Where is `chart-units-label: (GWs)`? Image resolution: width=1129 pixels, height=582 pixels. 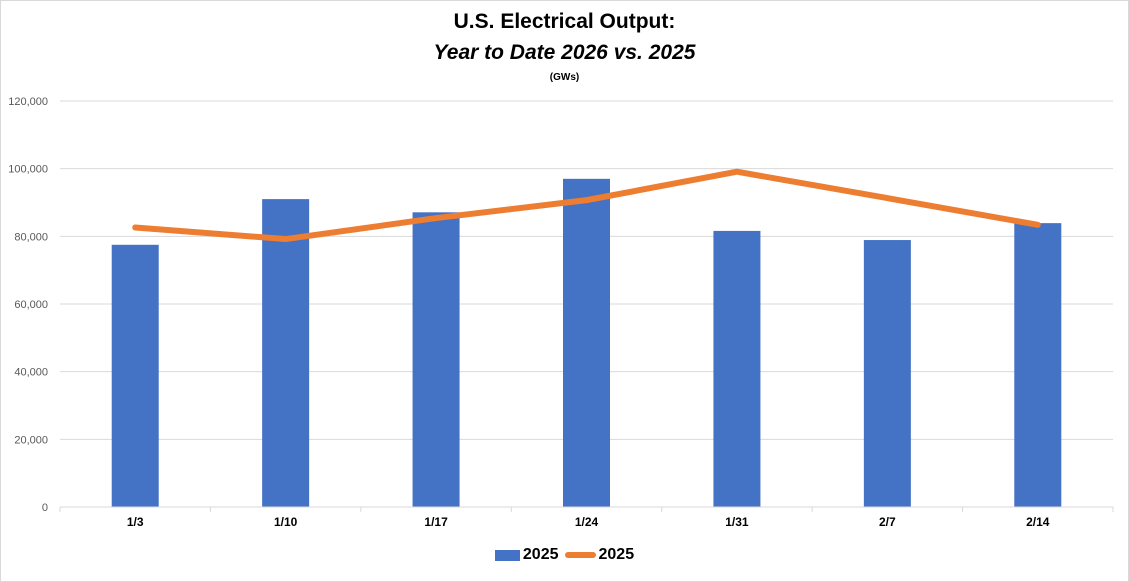
chart-units-label: (GWs) is located at coordinates (564, 77).